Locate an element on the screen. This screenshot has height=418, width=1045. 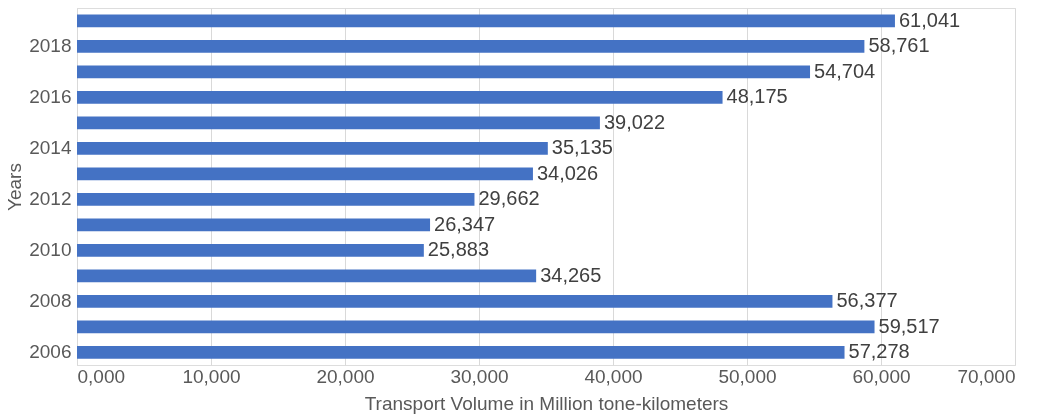
x-tick-label: 60,000 is located at coordinates (881, 376).